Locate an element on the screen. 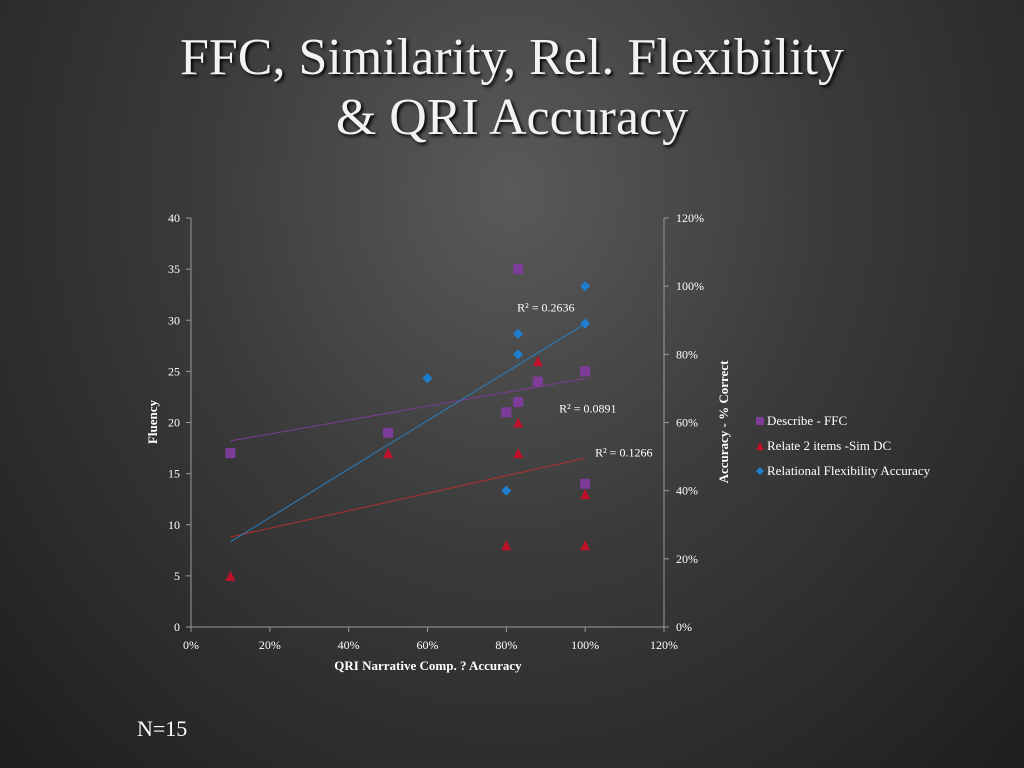 The height and width of the screenshot is (768, 1024). y-axis-right-title: Accuracy - % Correct is located at coordinates (723, 422).